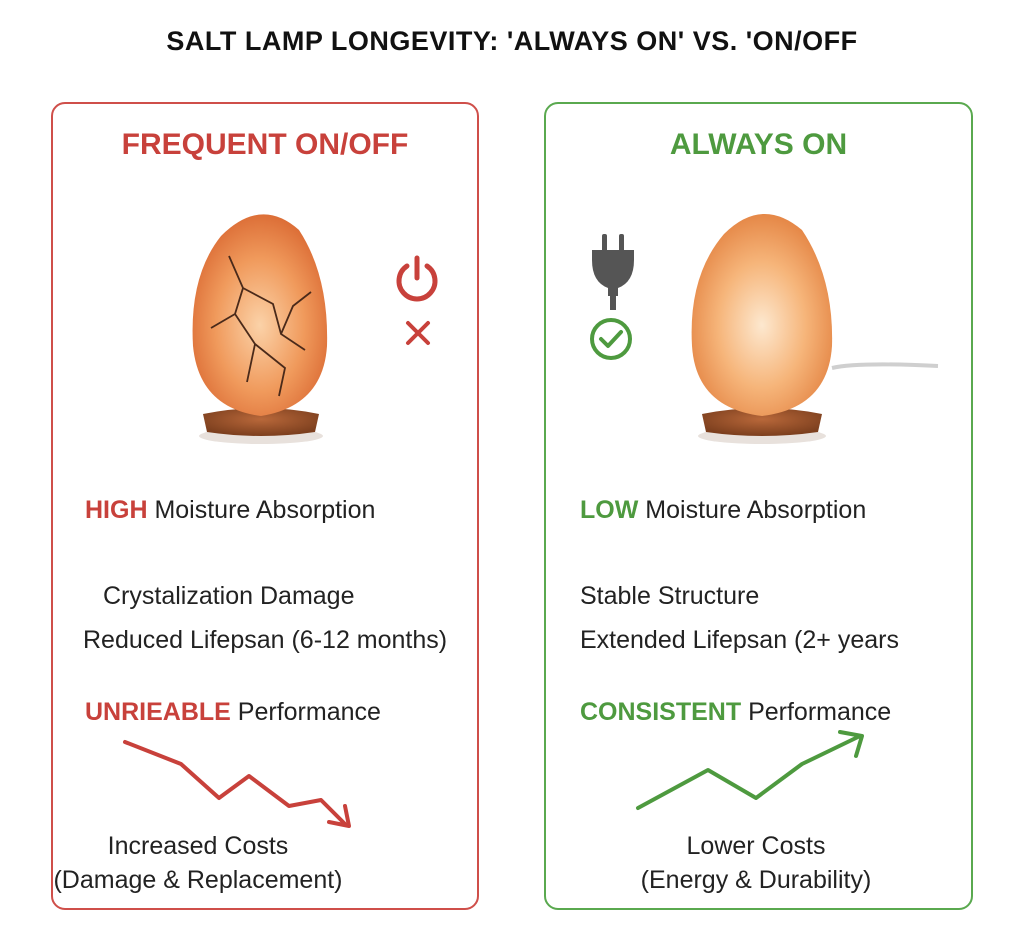  I want to click on declining-trend-arrow, so click(237, 784).